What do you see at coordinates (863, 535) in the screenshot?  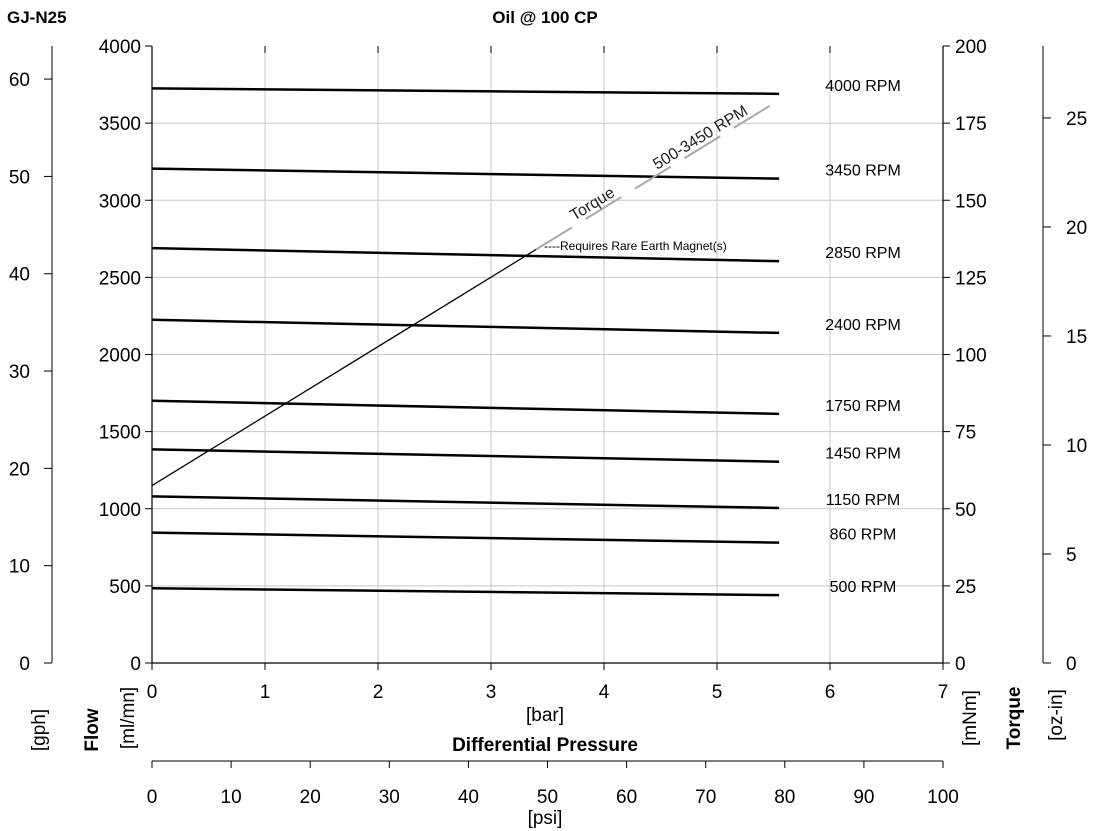 I see `series-label: 860 RPM` at bounding box center [863, 535].